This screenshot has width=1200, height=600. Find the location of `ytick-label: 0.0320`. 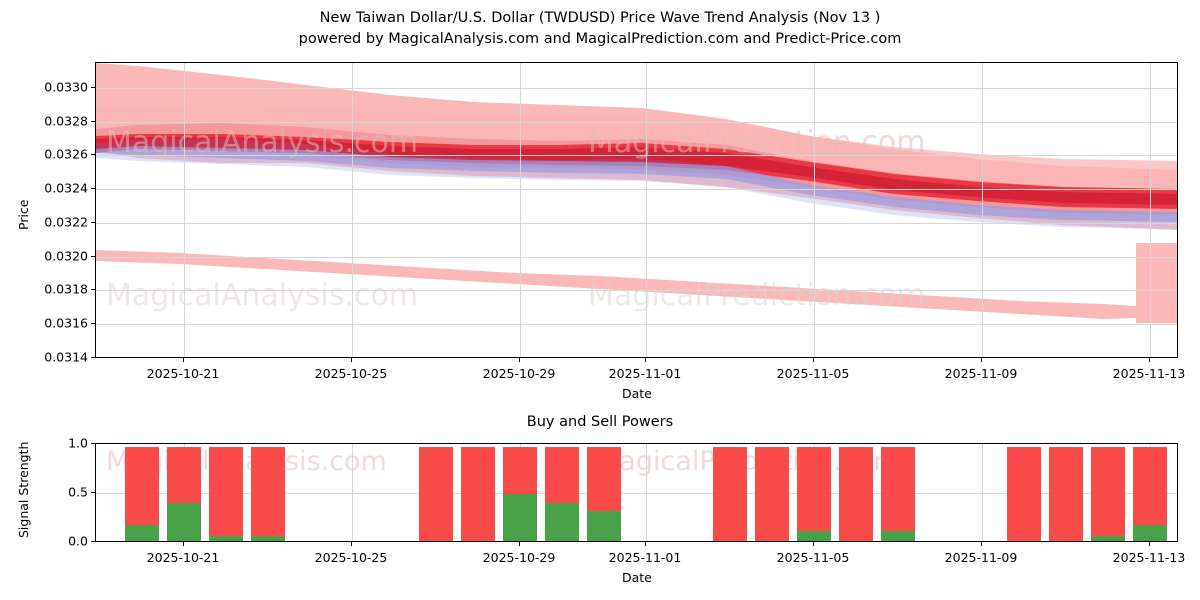

ytick-label: 0.0320 is located at coordinates (66, 256).